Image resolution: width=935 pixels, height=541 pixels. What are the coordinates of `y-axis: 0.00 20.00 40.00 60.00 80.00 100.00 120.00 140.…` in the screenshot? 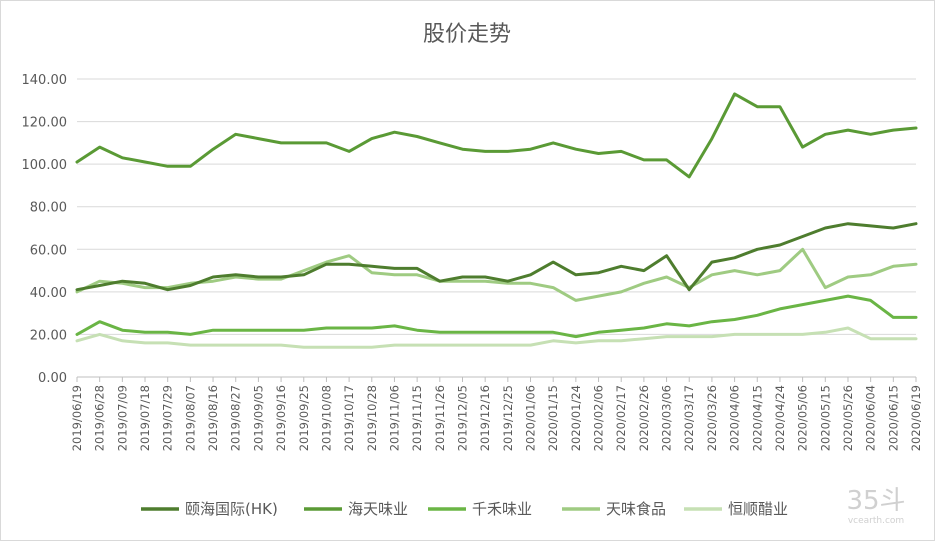 It's located at (45, 229).